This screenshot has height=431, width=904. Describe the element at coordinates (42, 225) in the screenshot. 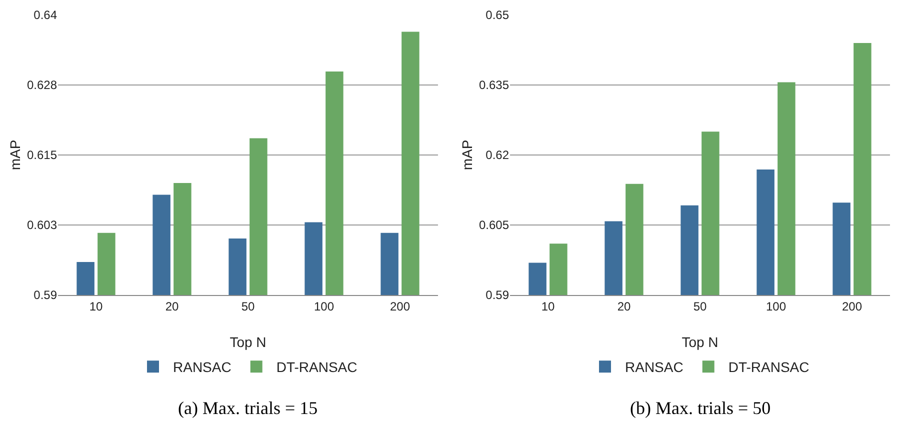

I see `y-tick-label: 0.603` at that location.